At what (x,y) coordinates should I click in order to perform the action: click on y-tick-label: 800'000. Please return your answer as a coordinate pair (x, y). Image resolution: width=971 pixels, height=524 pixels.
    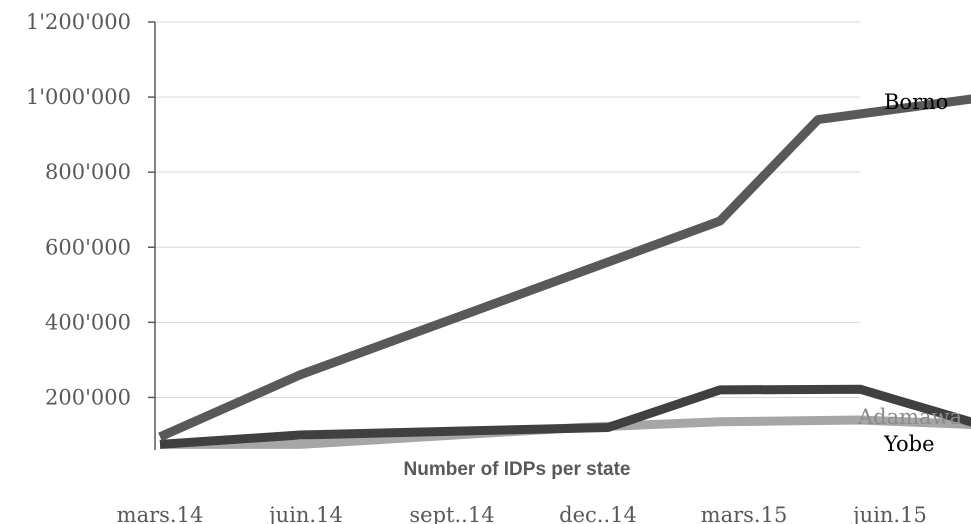
    Looking at the image, I should click on (88, 172).